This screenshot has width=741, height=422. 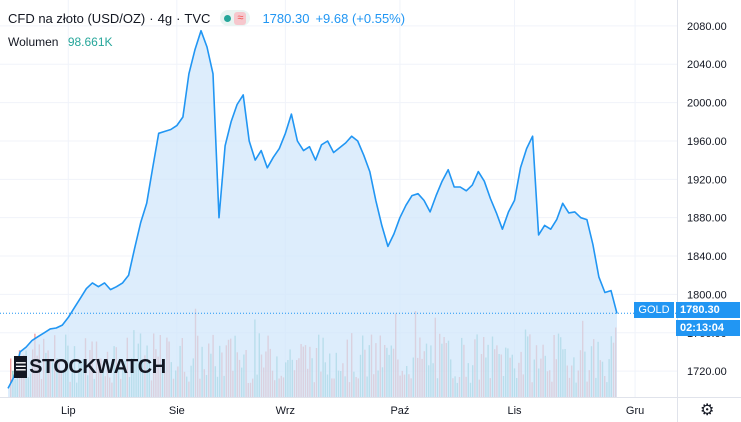 What do you see at coordinates (707, 27) in the screenshot?
I see `y-tick-label: 2080.00` at bounding box center [707, 27].